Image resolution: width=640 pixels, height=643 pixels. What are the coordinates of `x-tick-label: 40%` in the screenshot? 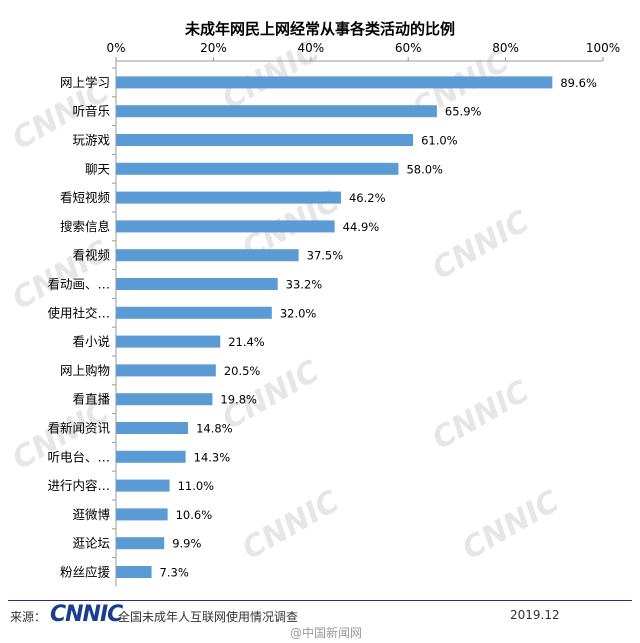 It's located at (310, 48).